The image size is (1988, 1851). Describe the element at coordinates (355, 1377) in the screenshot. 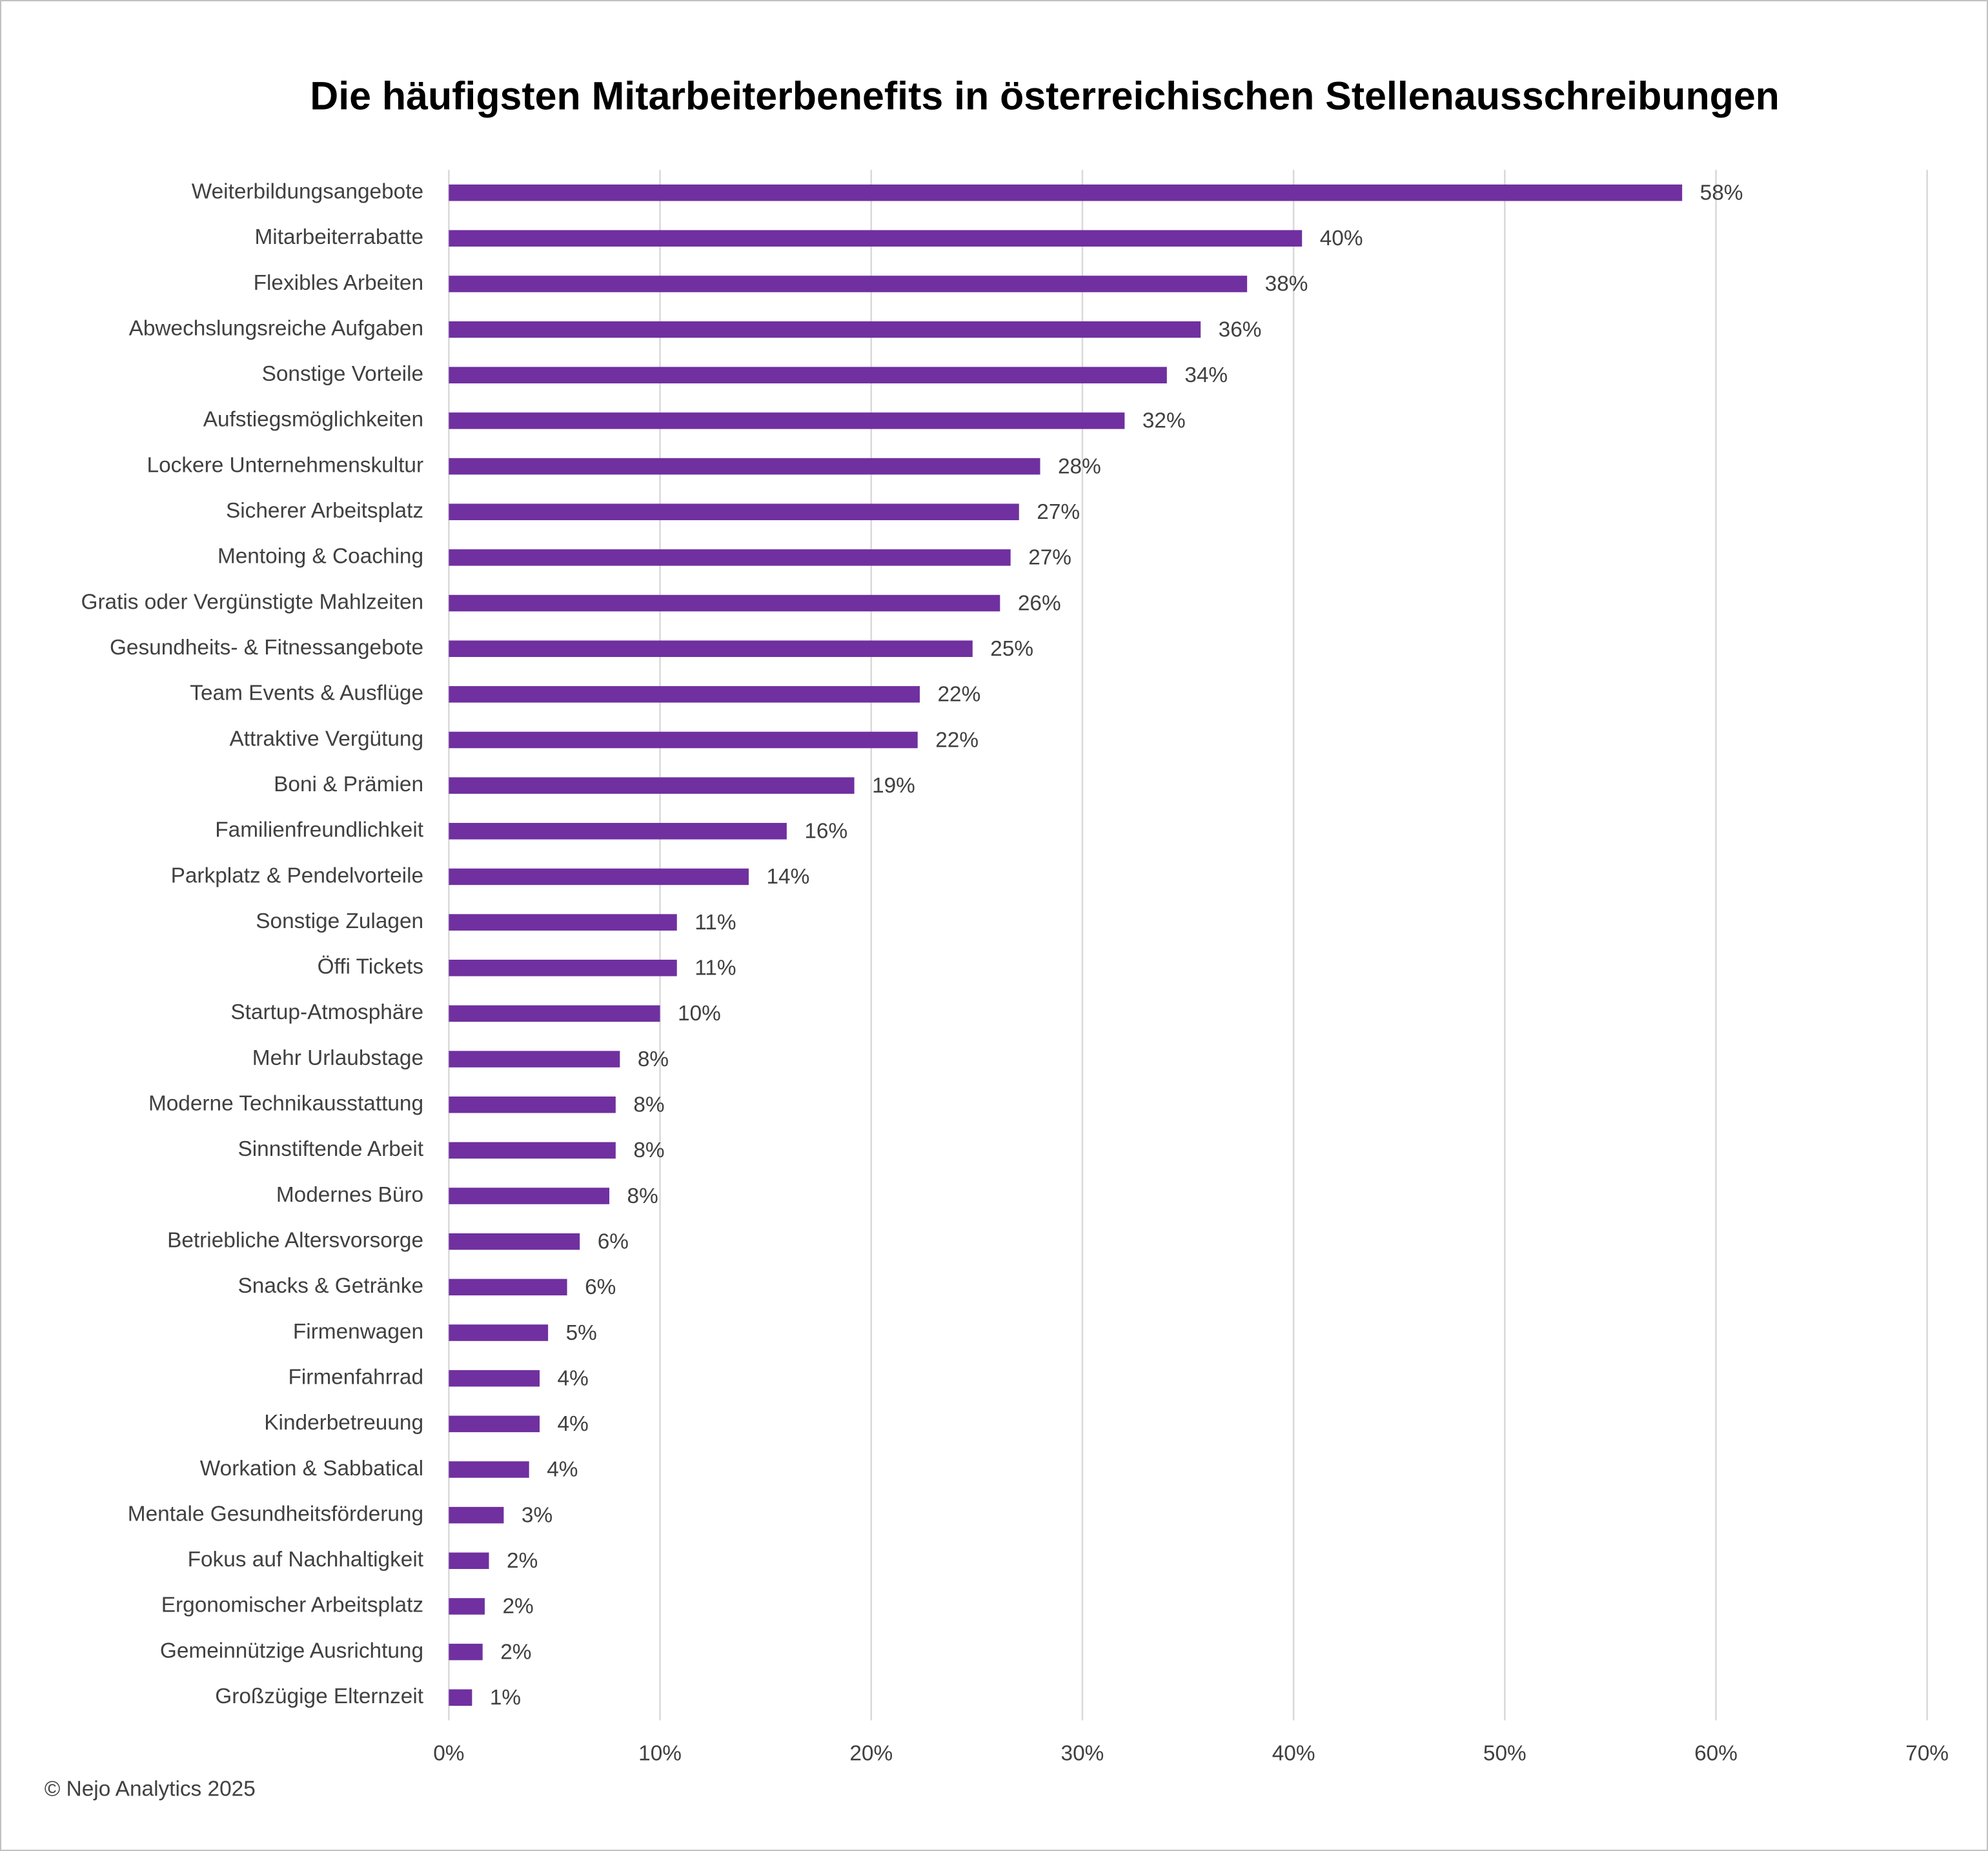

I see `y-tick-label: Firmenfahrrad` at that location.